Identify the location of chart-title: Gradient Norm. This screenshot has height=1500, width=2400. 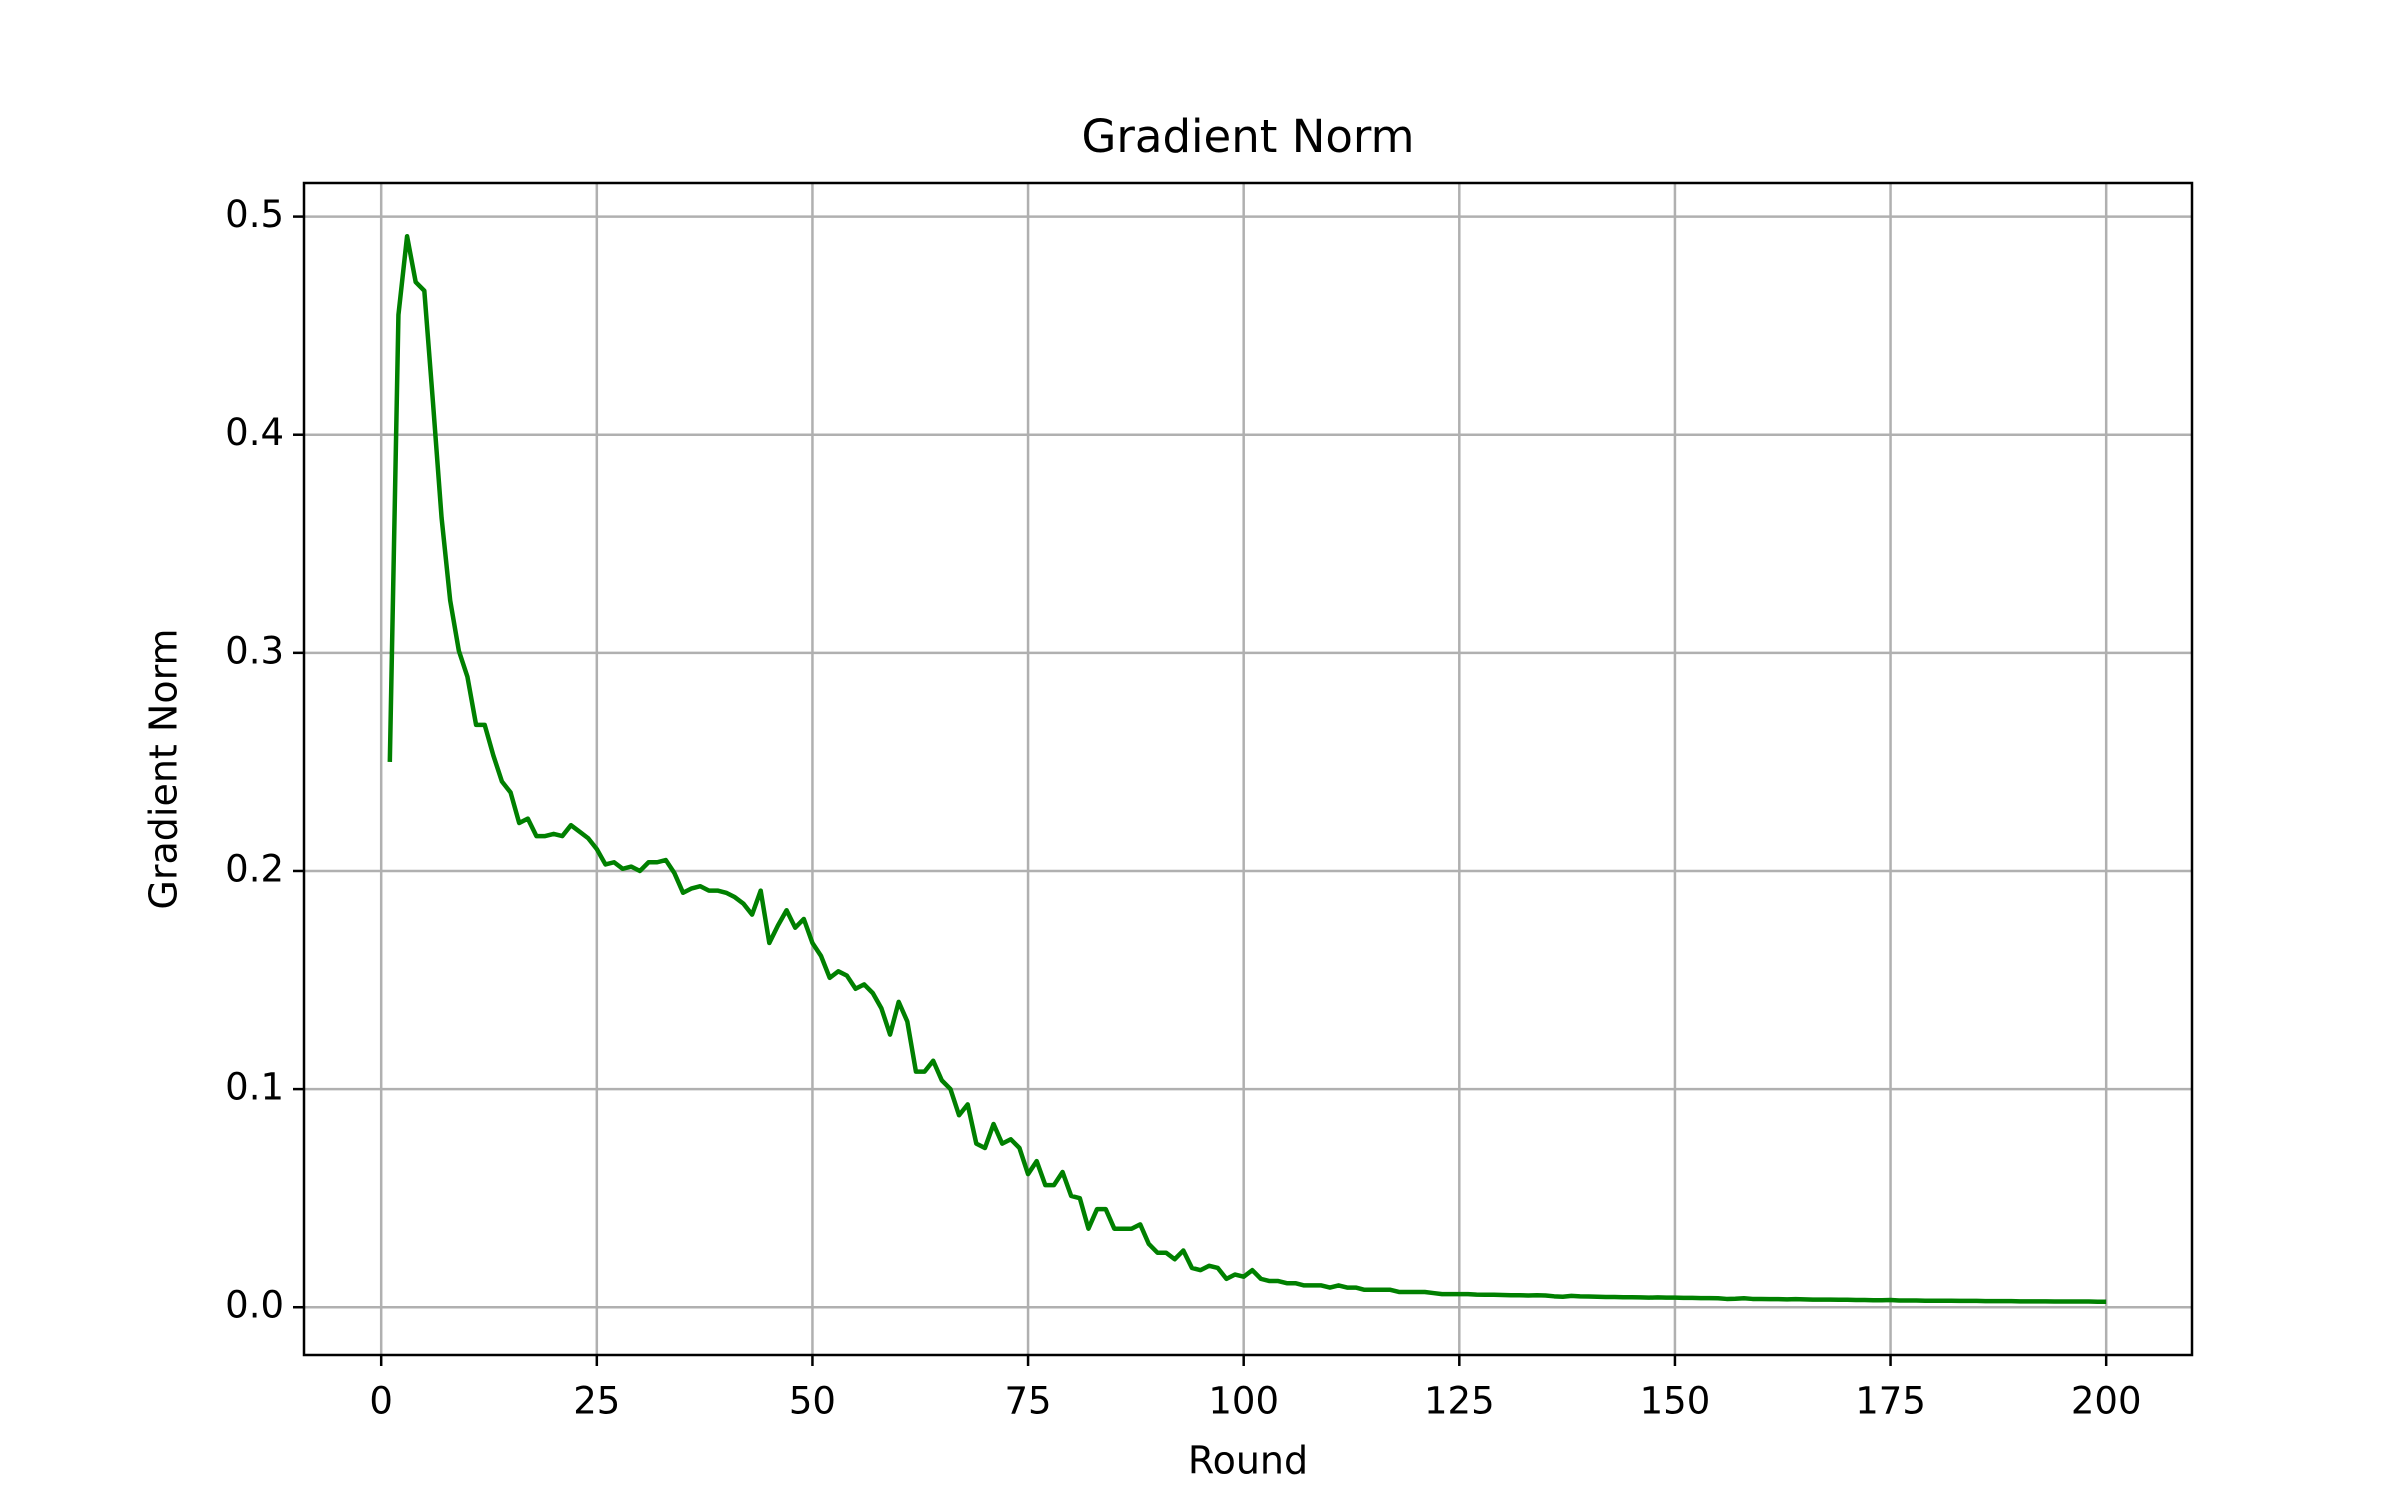
(1248, 136).